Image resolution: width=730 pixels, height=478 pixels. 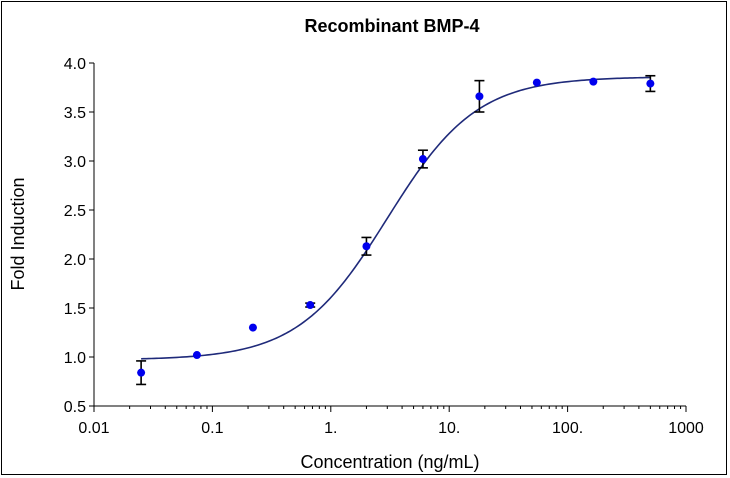 What do you see at coordinates (75, 113) in the screenshot?
I see `y-tick-label: 3.5` at bounding box center [75, 113].